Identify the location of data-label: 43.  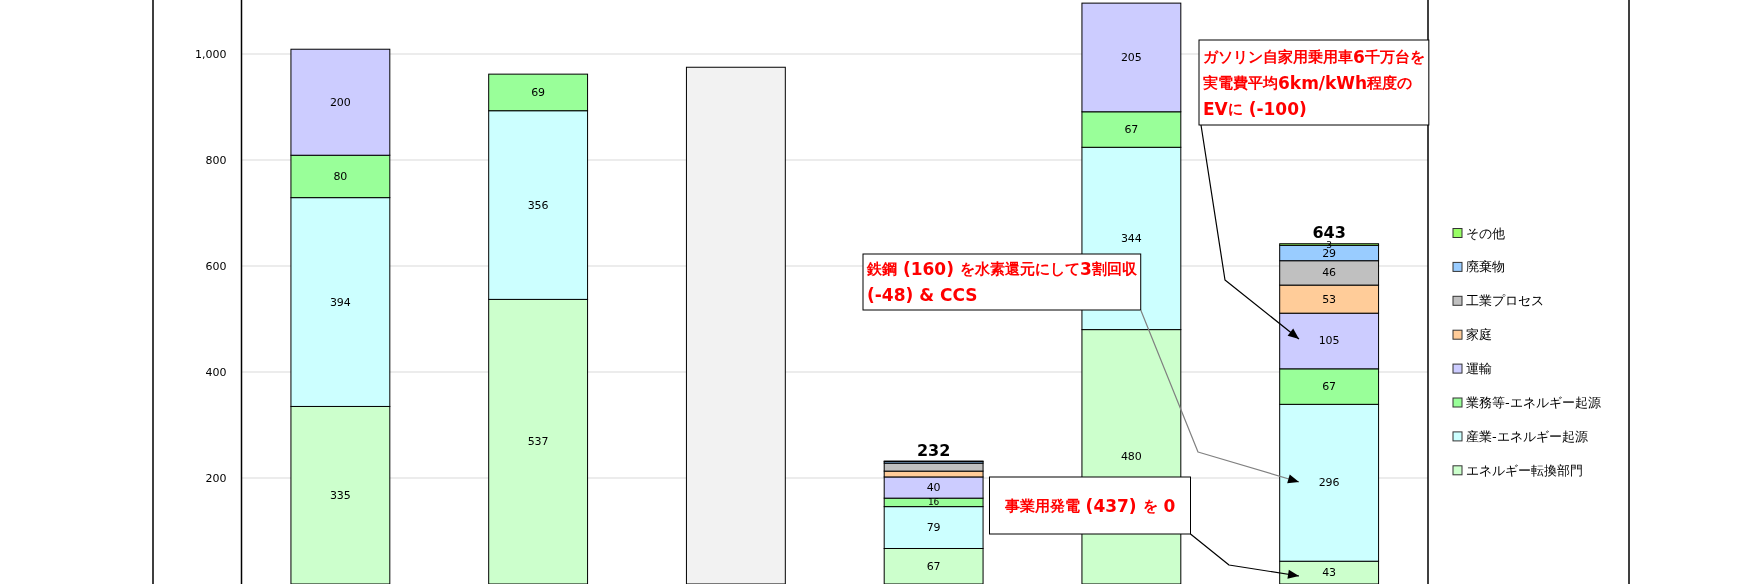
(1329, 573).